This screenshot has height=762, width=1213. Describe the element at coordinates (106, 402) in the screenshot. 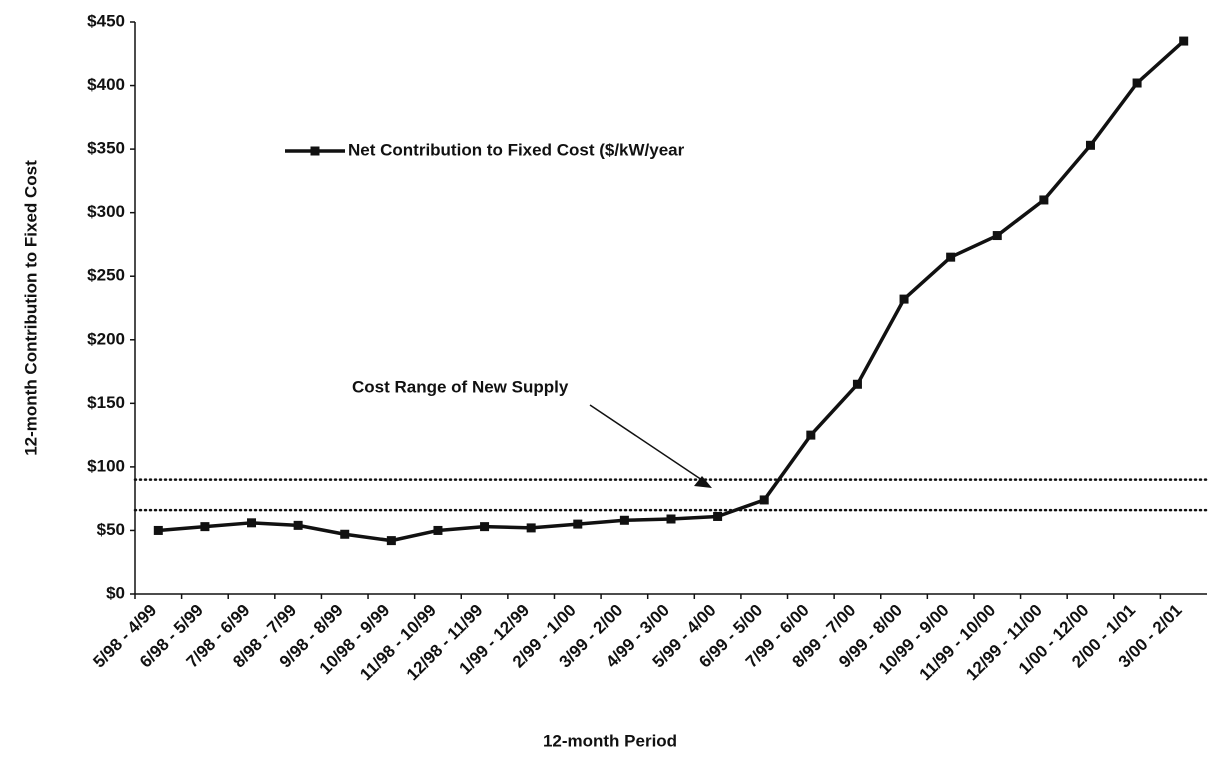

I see `y-tick-label: $150` at that location.